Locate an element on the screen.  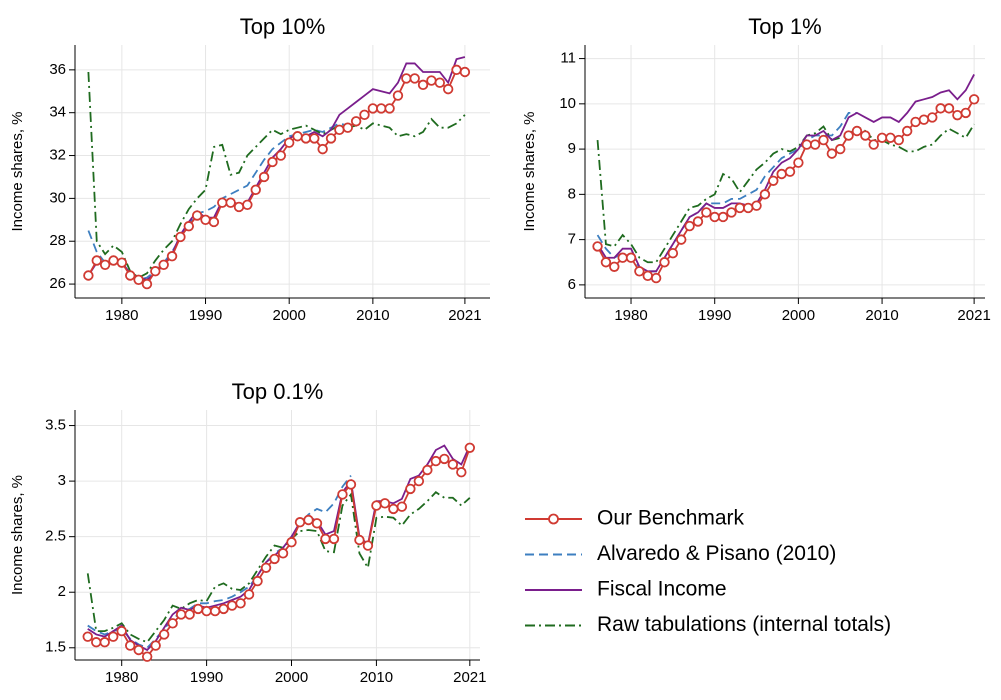
y-tick-label: 7 is located at coordinates (572, 239).